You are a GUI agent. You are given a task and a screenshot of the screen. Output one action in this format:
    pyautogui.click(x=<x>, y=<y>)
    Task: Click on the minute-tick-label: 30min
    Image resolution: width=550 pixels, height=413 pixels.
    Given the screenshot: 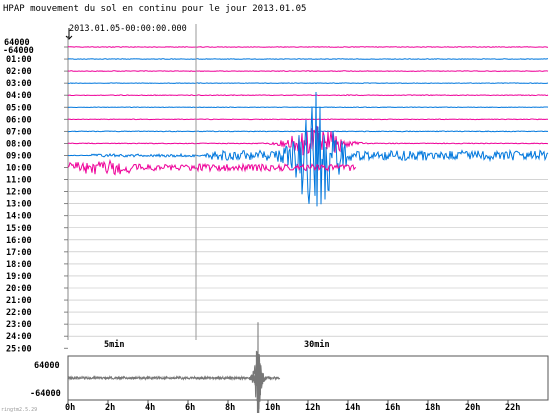 What is the action you would take?
    pyautogui.click(x=317, y=344)
    